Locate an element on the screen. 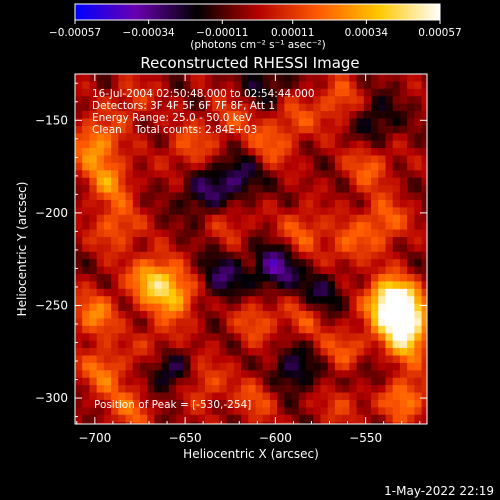 Image resolution: width=500 pixels, height=500 pixels. y-tick-label: −150 is located at coordinates (51, 120).